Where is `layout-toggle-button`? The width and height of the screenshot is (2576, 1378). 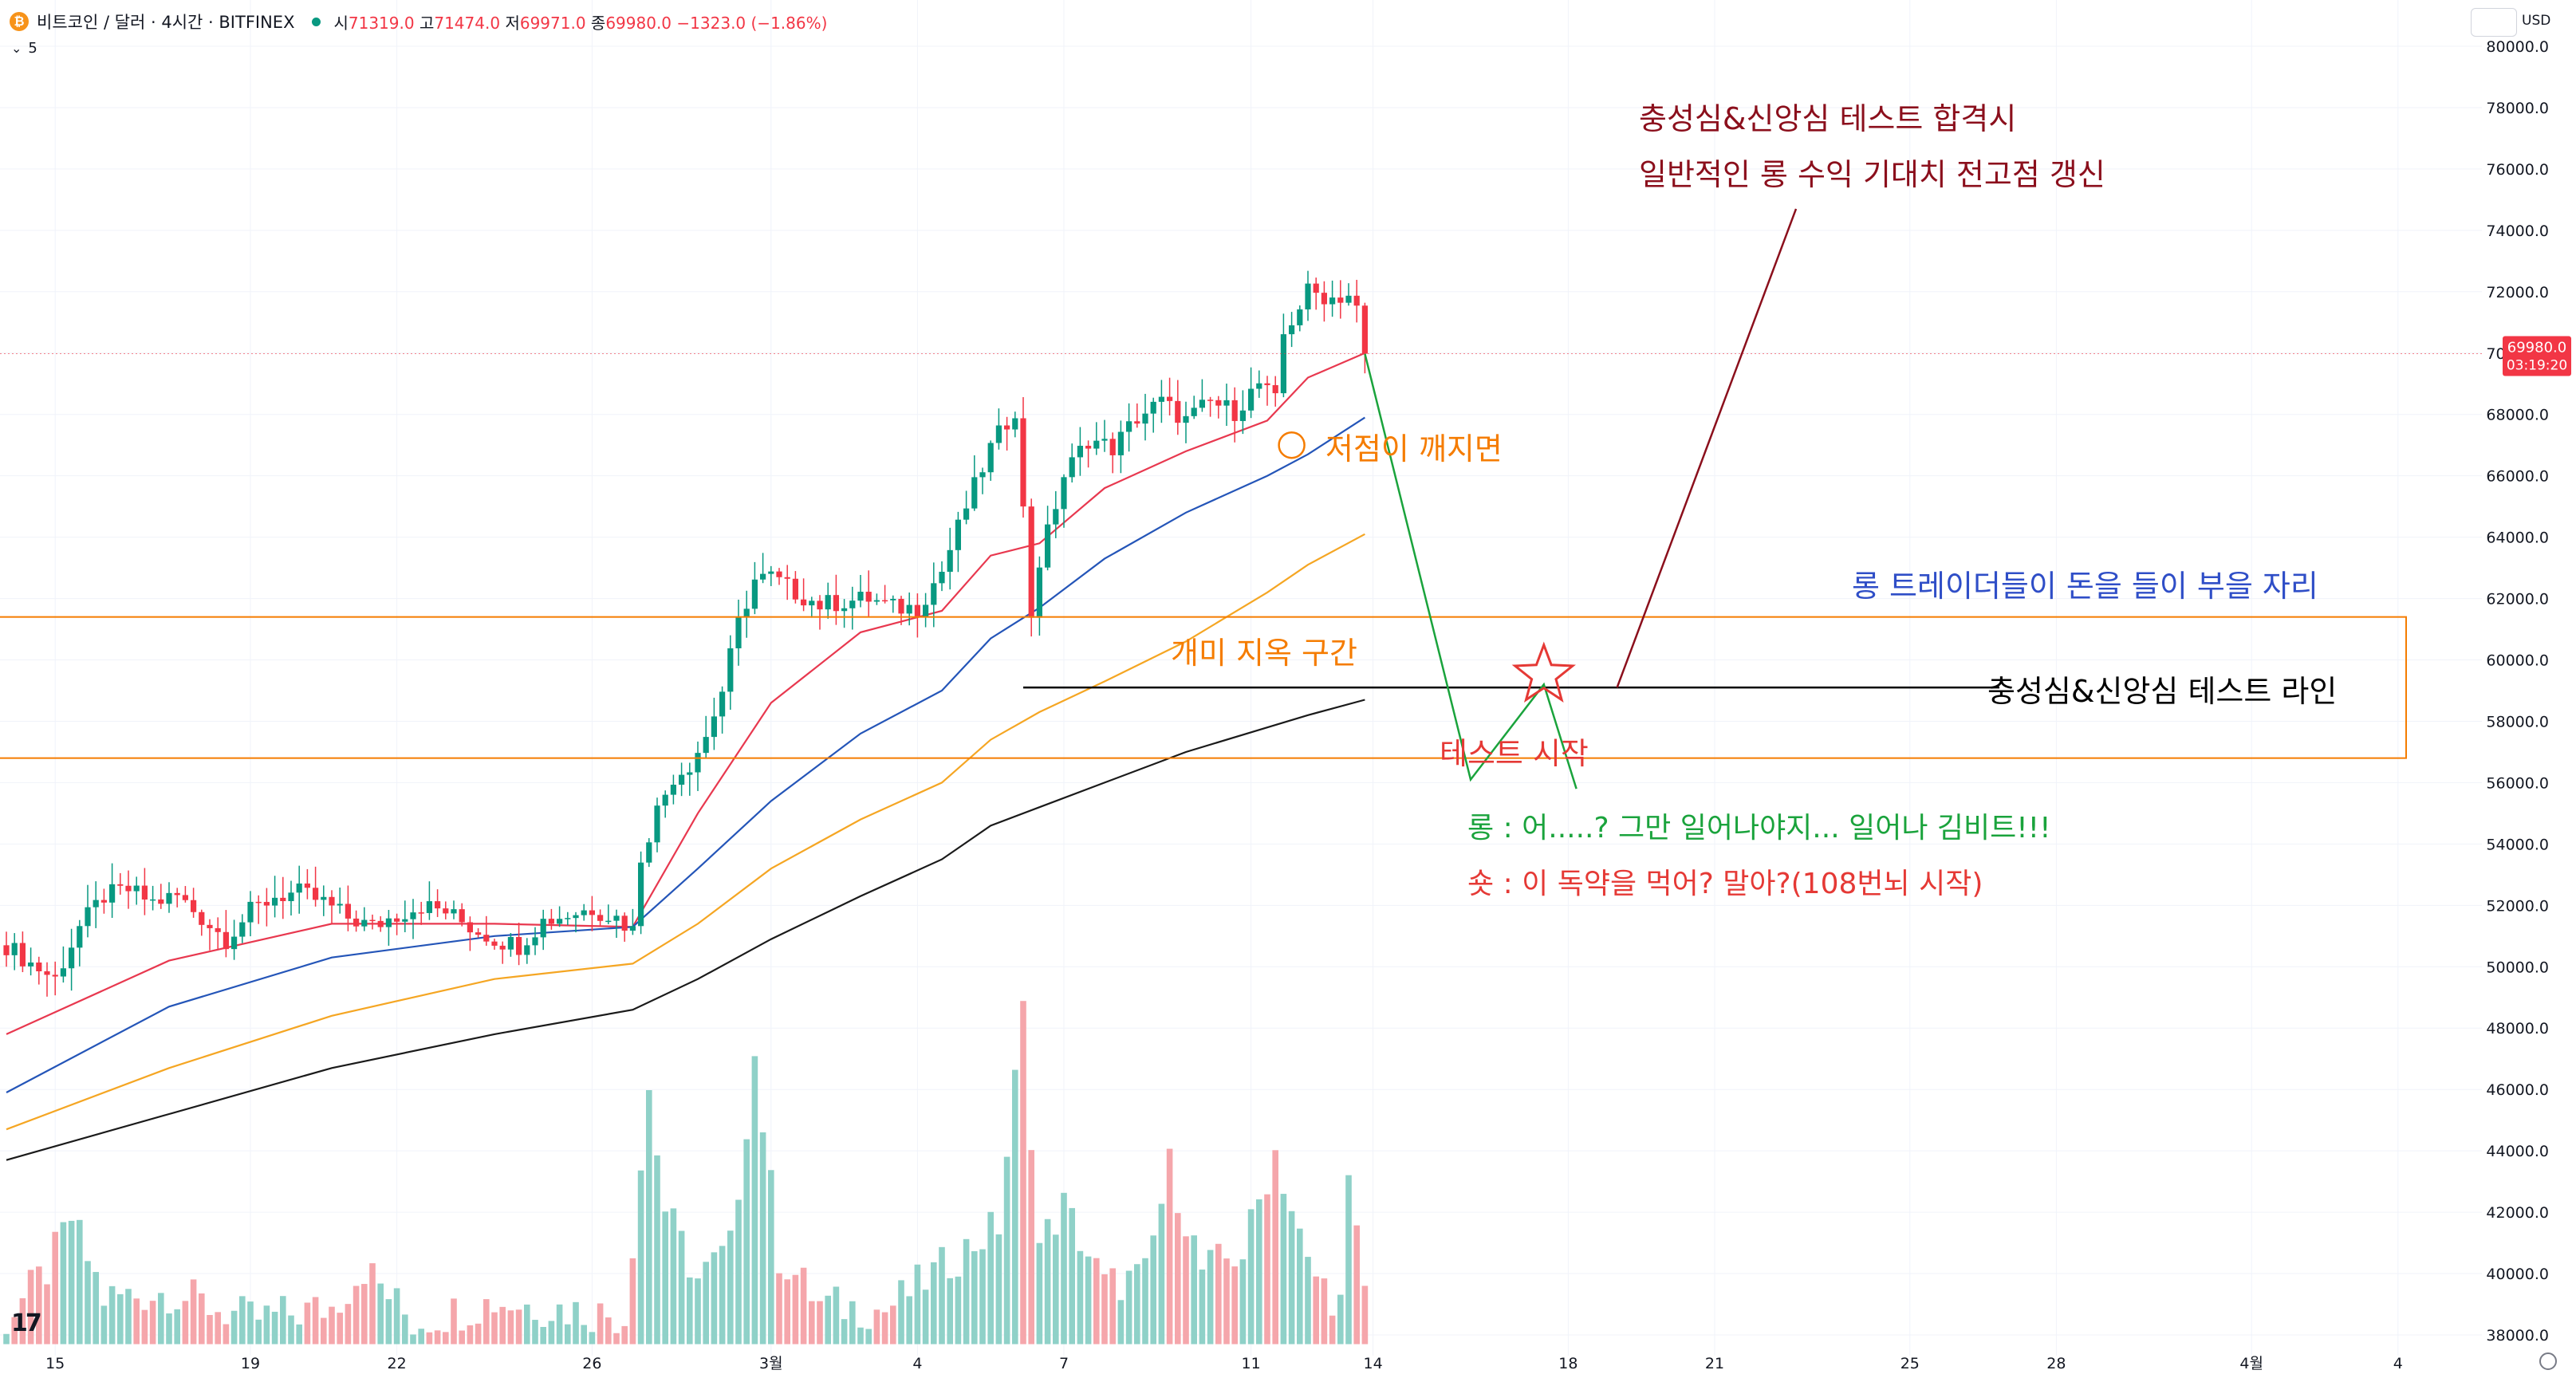 layout-toggle-button is located at coordinates (2494, 22).